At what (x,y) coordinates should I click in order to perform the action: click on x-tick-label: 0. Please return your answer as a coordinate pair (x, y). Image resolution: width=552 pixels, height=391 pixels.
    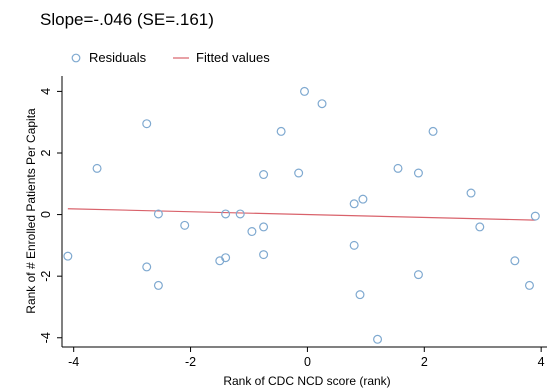
    Looking at the image, I should click on (307, 362).